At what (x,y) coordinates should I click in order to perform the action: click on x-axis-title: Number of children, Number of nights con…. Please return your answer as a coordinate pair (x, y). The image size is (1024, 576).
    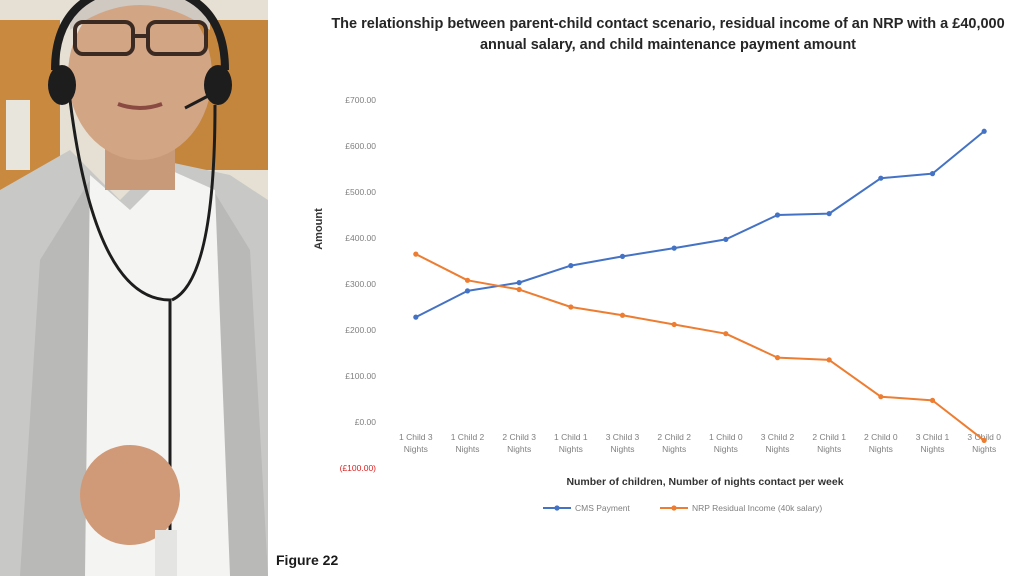
    Looking at the image, I should click on (704, 482).